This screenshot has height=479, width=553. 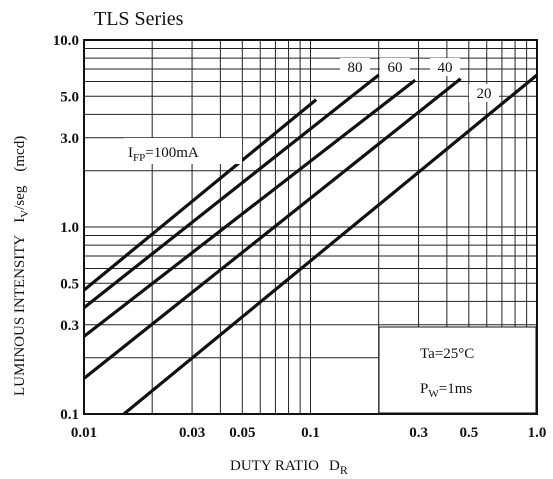 What do you see at coordinates (192, 433) in the screenshot?
I see `x-tick-label: 0.03` at bounding box center [192, 433].